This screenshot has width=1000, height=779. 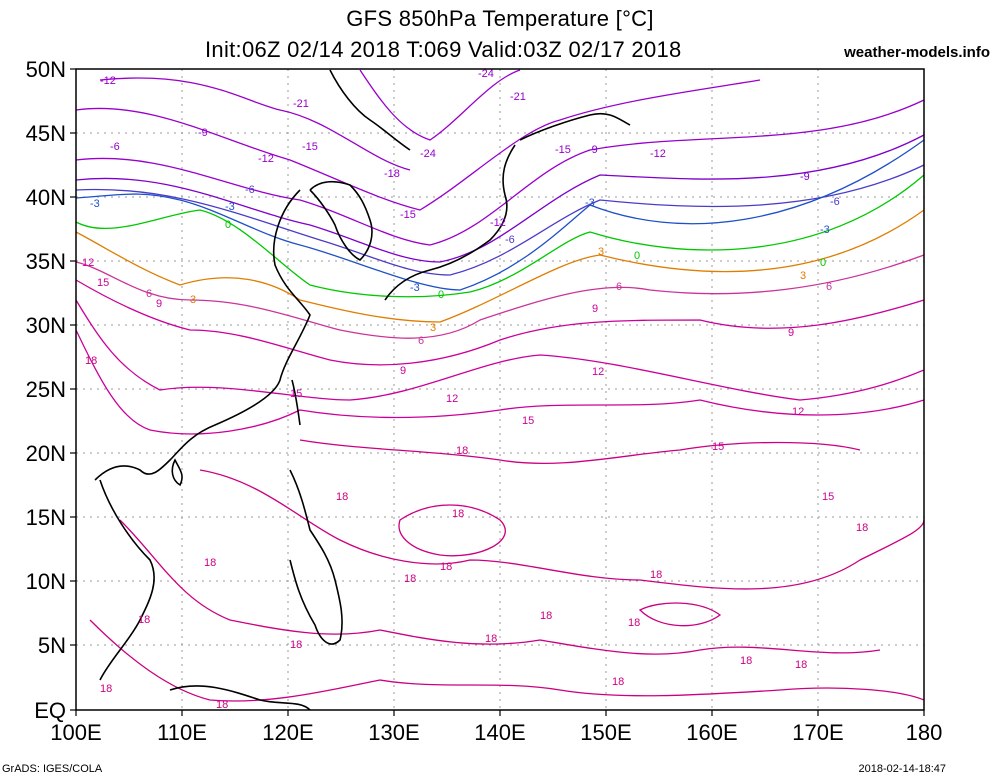 What do you see at coordinates (46, 581) in the screenshot?
I see `lat-tick-label: 10N` at bounding box center [46, 581].